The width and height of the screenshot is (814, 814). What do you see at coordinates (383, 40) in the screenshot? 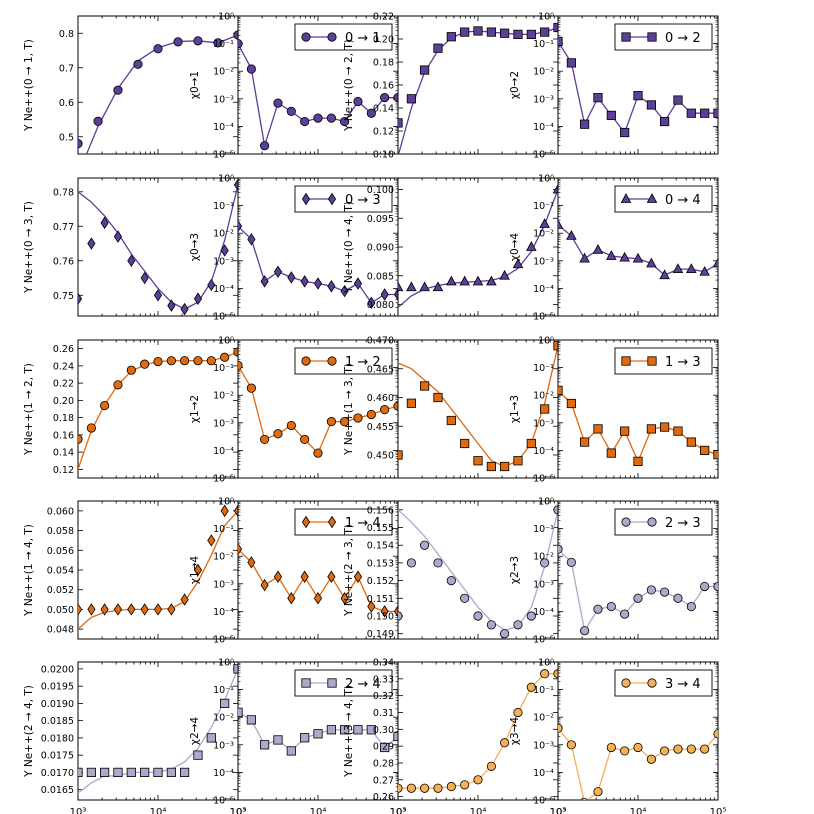
I see `y-tick-label: 0.20` at bounding box center [383, 40].